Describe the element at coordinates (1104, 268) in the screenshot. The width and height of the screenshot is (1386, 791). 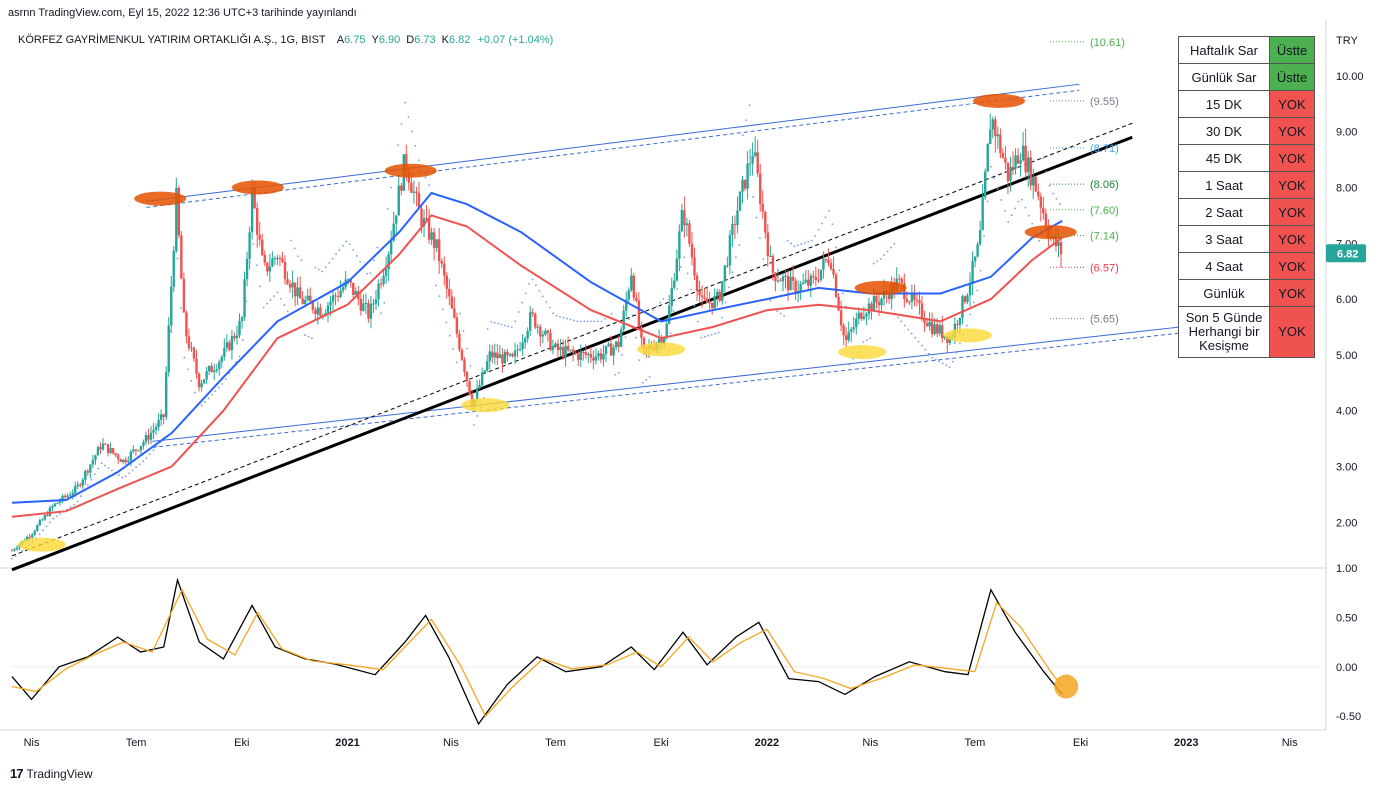
I see `level-label: (6.57)` at that location.